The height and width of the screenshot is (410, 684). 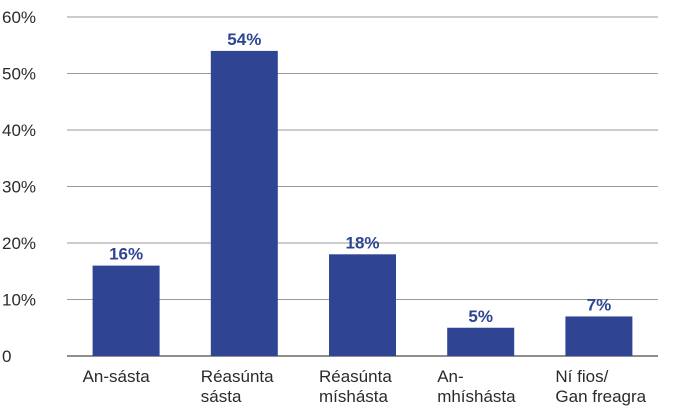 What do you see at coordinates (480, 316) in the screenshot?
I see `bar-value-label: 5%` at bounding box center [480, 316].